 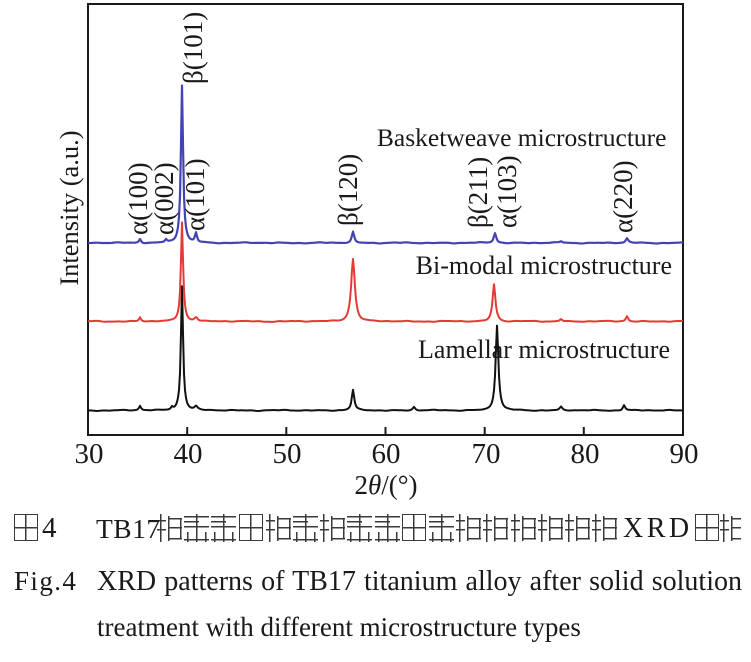 What do you see at coordinates (385, 485) in the screenshot?
I see `svg-text: 2θ/(°)` at bounding box center [385, 485].